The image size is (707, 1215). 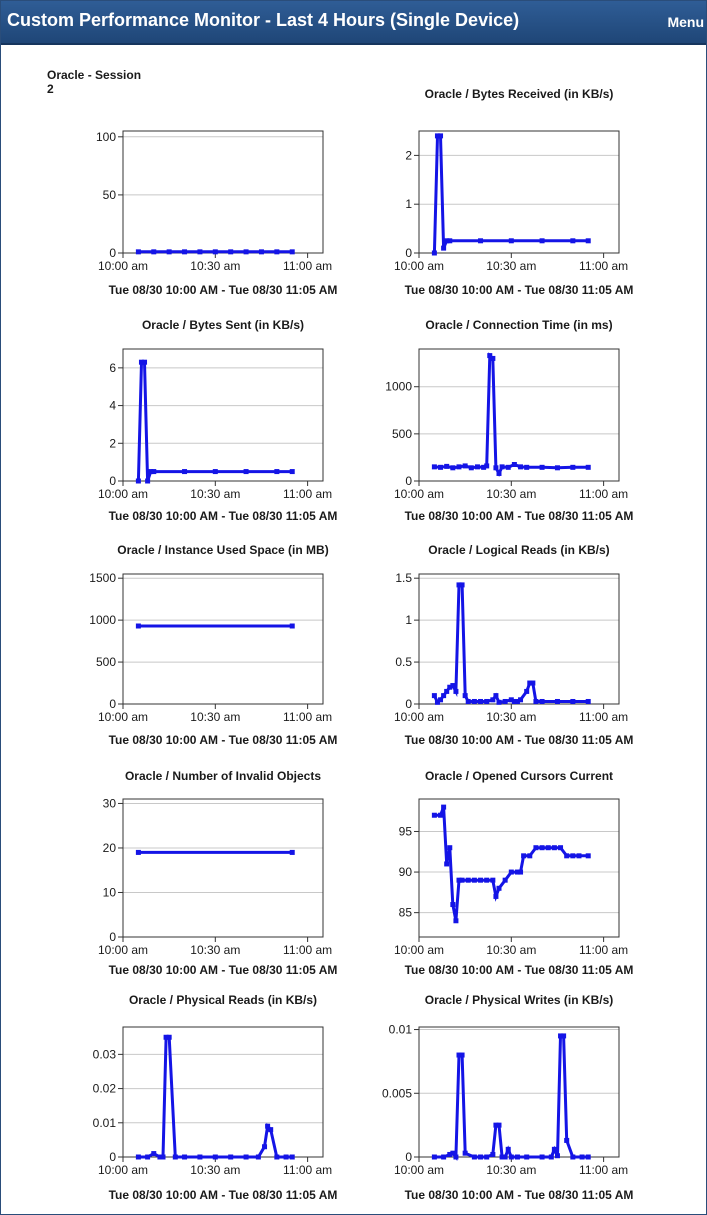 I want to click on y-tick-label: 90, so click(x=406, y=872).